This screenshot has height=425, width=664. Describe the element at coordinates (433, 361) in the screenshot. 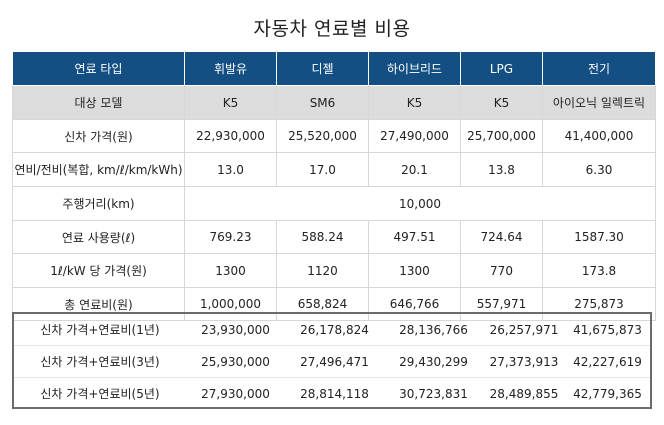

I see `table-cell: 29,430,299` at that location.